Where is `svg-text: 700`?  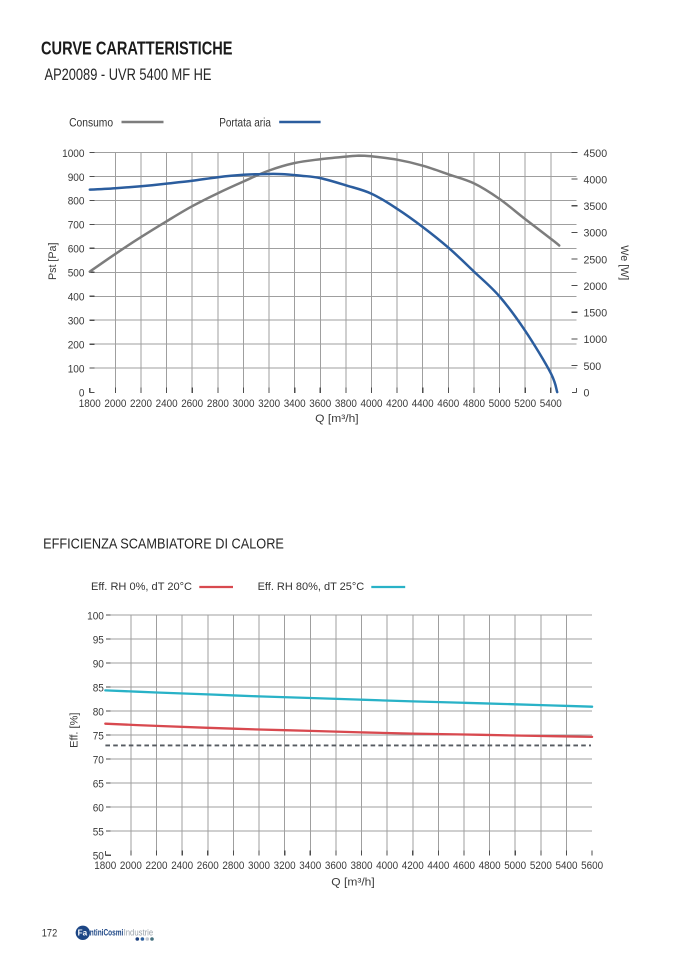
svg-text: 700 is located at coordinates (76, 226).